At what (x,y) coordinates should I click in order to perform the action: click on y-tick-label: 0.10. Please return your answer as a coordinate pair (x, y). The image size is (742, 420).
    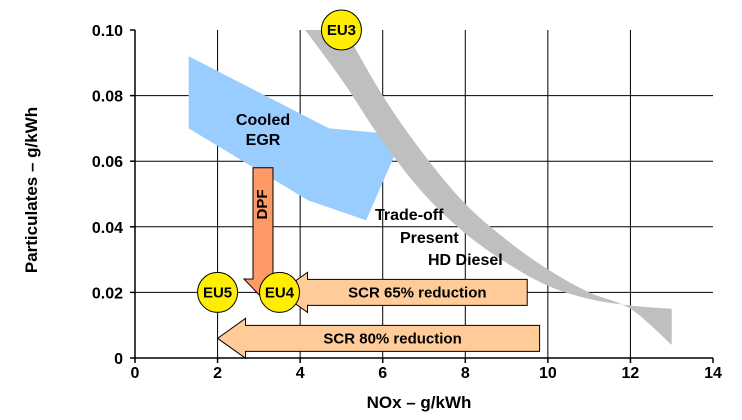
    Looking at the image, I should click on (107, 31).